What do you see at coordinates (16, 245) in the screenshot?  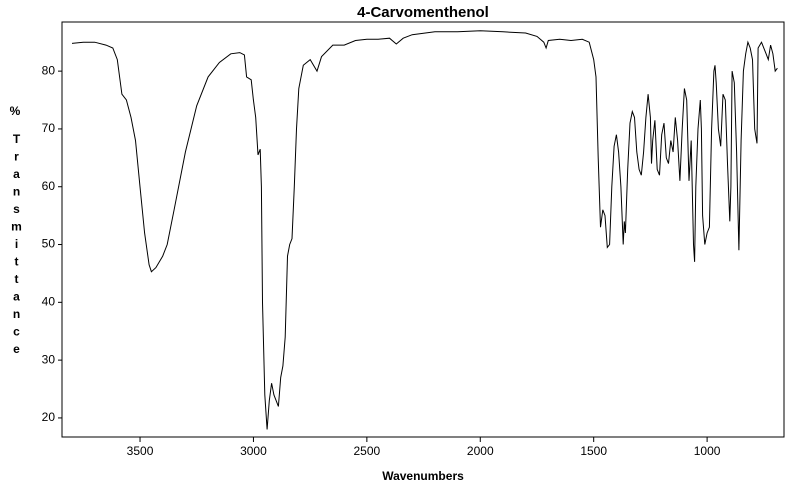 I see `y-axis-label-text: Transmittance` at bounding box center [16, 245].